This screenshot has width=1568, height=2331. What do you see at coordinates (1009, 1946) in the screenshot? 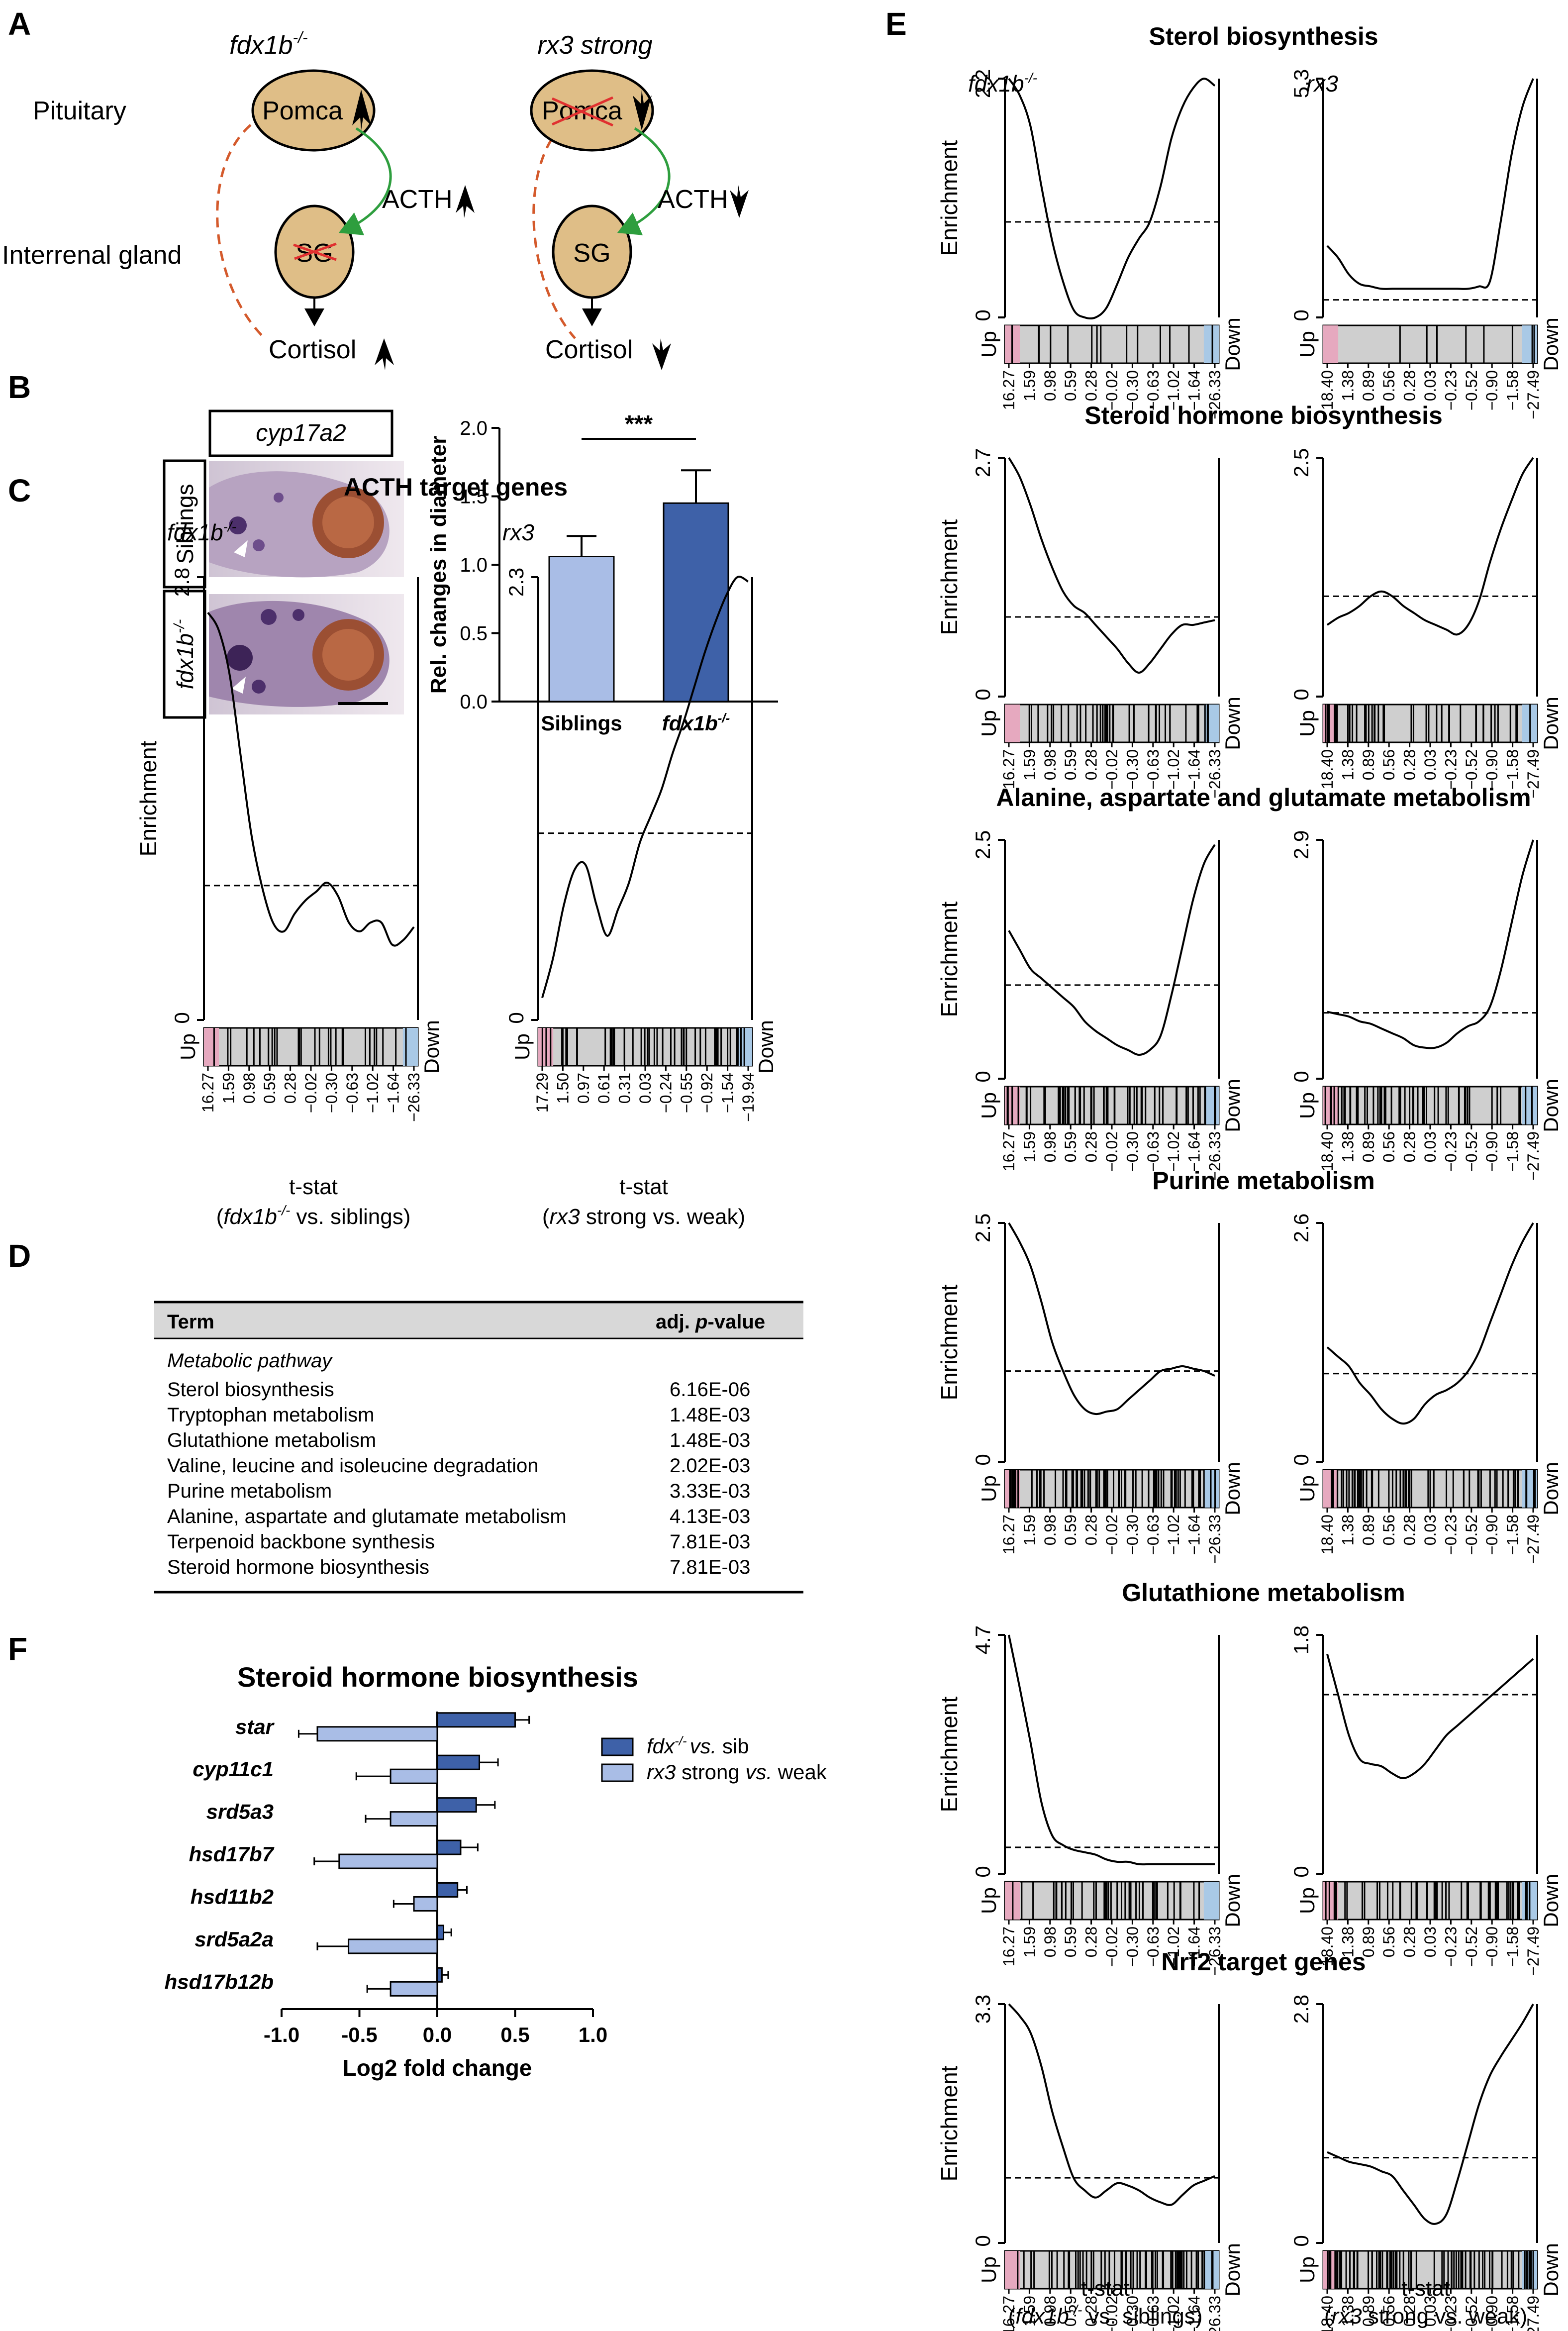
I see `barcode-tick-label: 16.27` at bounding box center [1009, 1946].